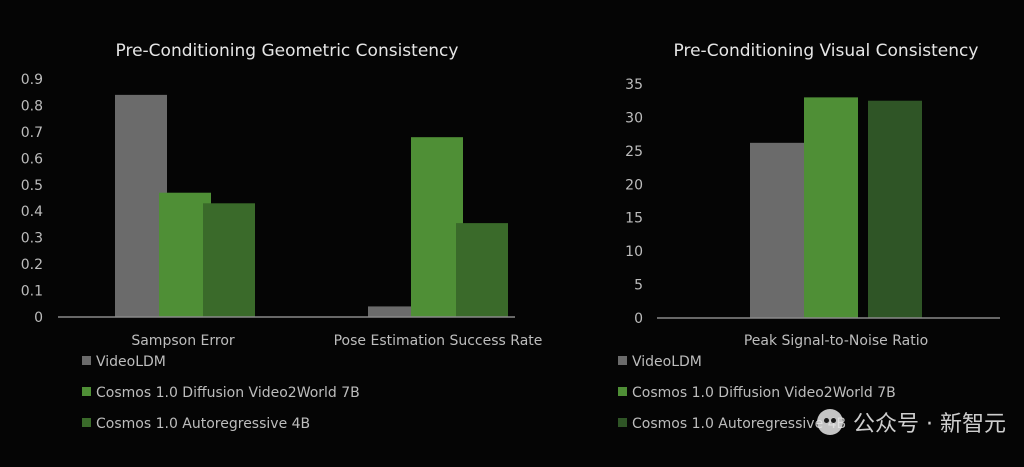 The width and height of the screenshot is (1024, 467). What do you see at coordinates (634, 152) in the screenshot?
I see `chart2-ytick-label: 25` at bounding box center [634, 152].